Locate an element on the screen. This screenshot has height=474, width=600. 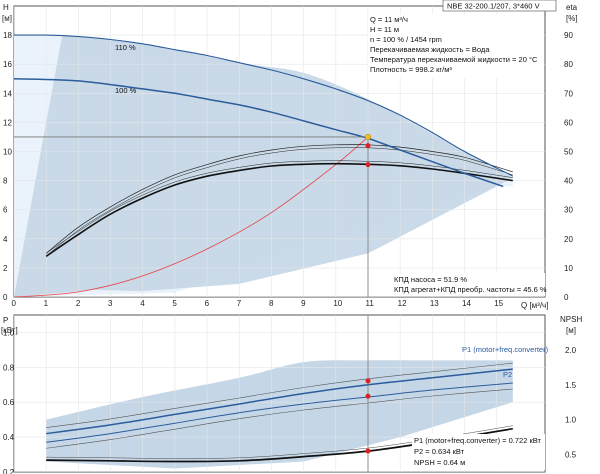
p1-curve is located at coordinates (279, 401).